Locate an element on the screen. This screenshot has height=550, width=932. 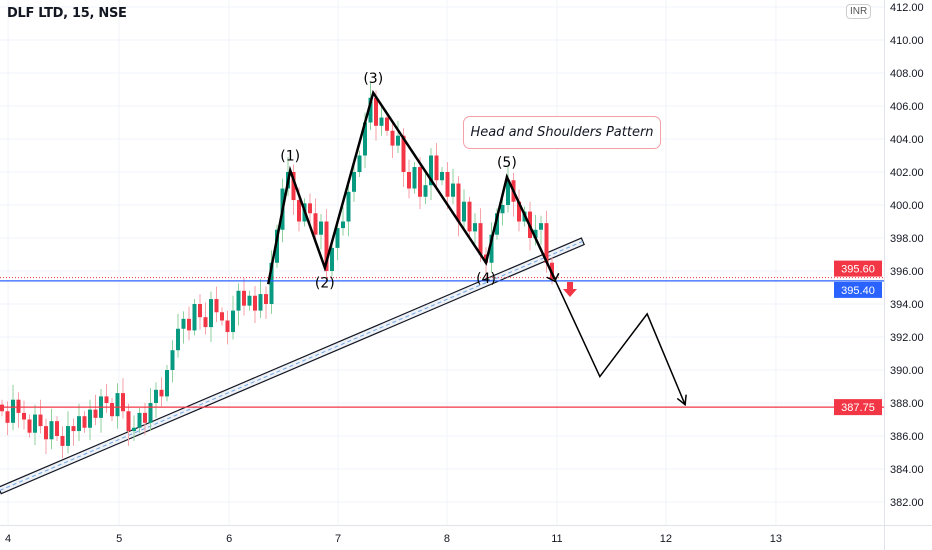
pattern-annotation: Head and Shoulders Pattern is located at coordinates (562, 132).